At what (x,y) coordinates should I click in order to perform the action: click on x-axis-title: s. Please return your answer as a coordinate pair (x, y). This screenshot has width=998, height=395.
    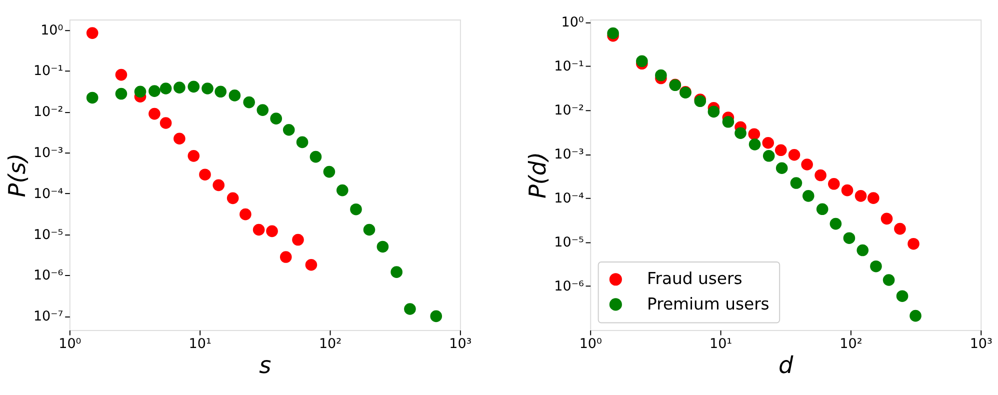
    Looking at the image, I should click on (265, 365).